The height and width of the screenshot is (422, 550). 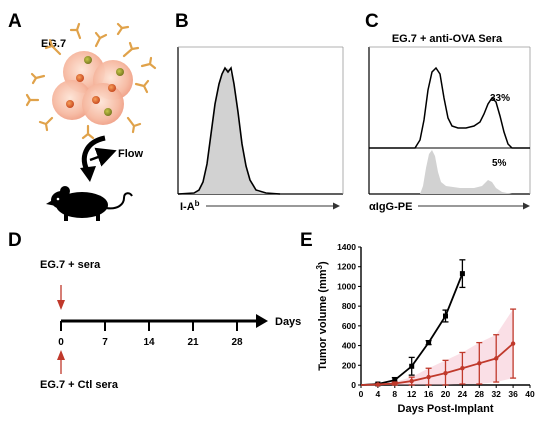 What do you see at coordinates (149, 342) in the screenshot?
I see `timeline-tick-label: 14` at bounding box center [149, 342].